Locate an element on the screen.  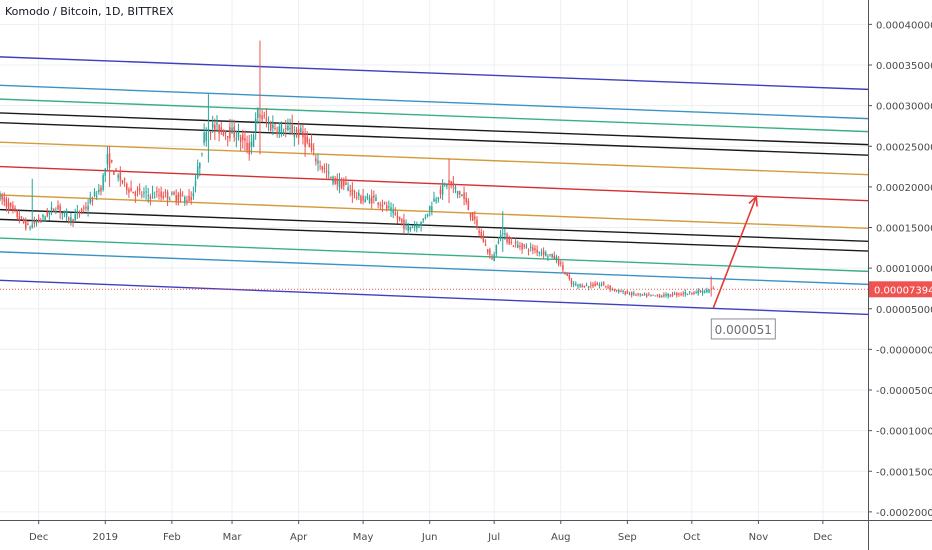
y-tick-label: 0.00030000 is located at coordinates (904, 107).